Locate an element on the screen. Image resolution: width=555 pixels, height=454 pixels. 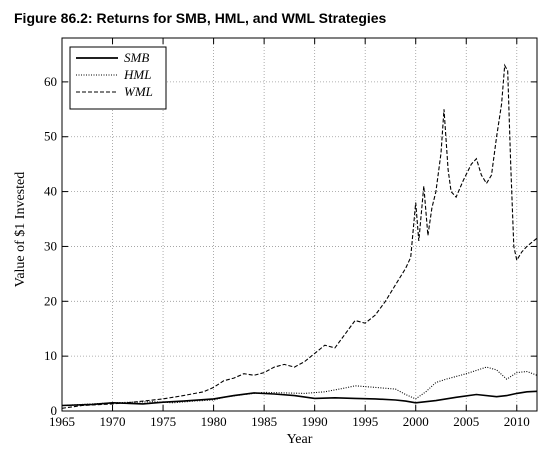
y-tick-label: 0 is located at coordinates (54, 410).